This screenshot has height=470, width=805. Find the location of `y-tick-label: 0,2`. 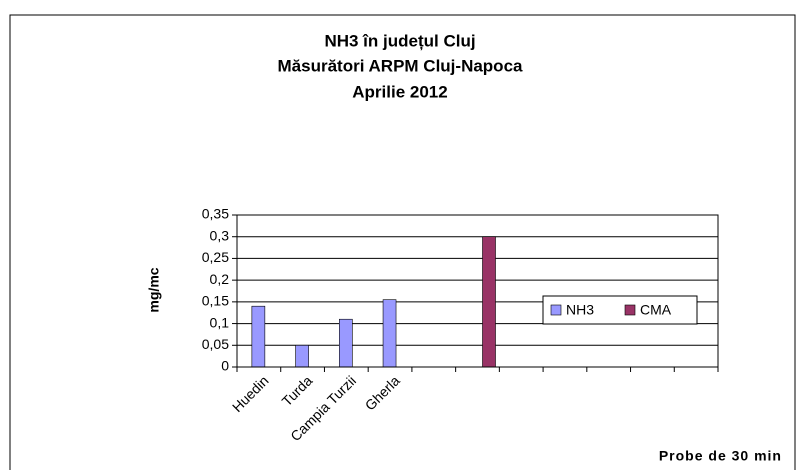

y-tick-label: 0,2 is located at coordinates (220, 279).